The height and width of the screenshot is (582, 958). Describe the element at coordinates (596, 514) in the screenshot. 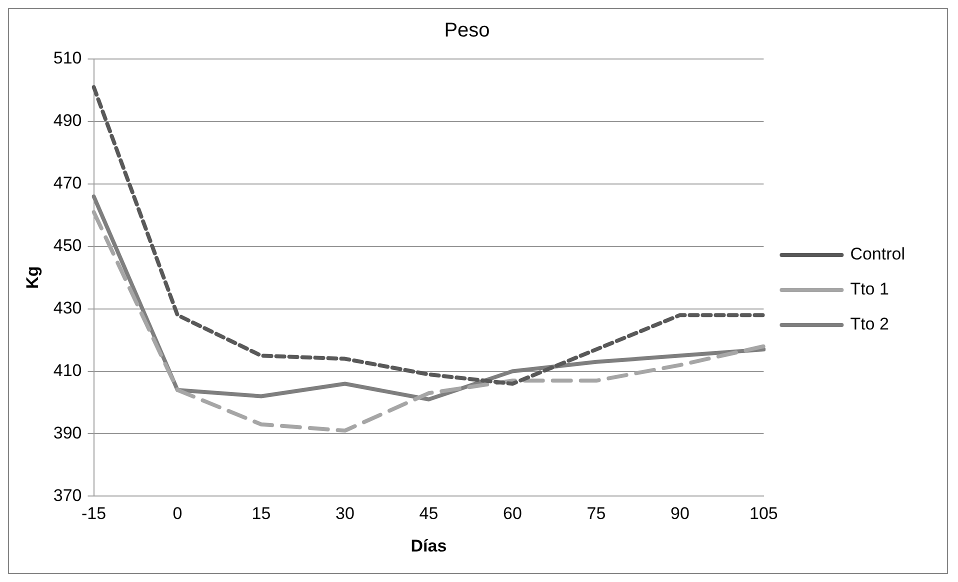

I see `x-tick-label: 75` at that location.